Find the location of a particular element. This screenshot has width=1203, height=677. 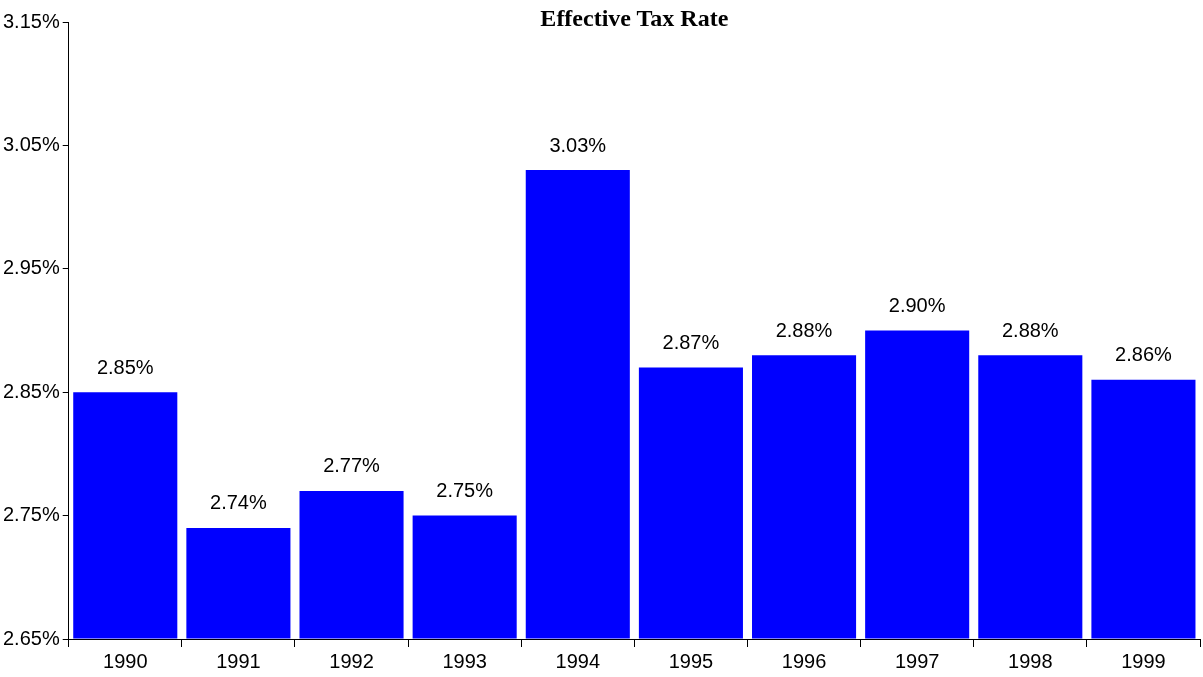

x-tick-label: 1997 is located at coordinates (917, 660).